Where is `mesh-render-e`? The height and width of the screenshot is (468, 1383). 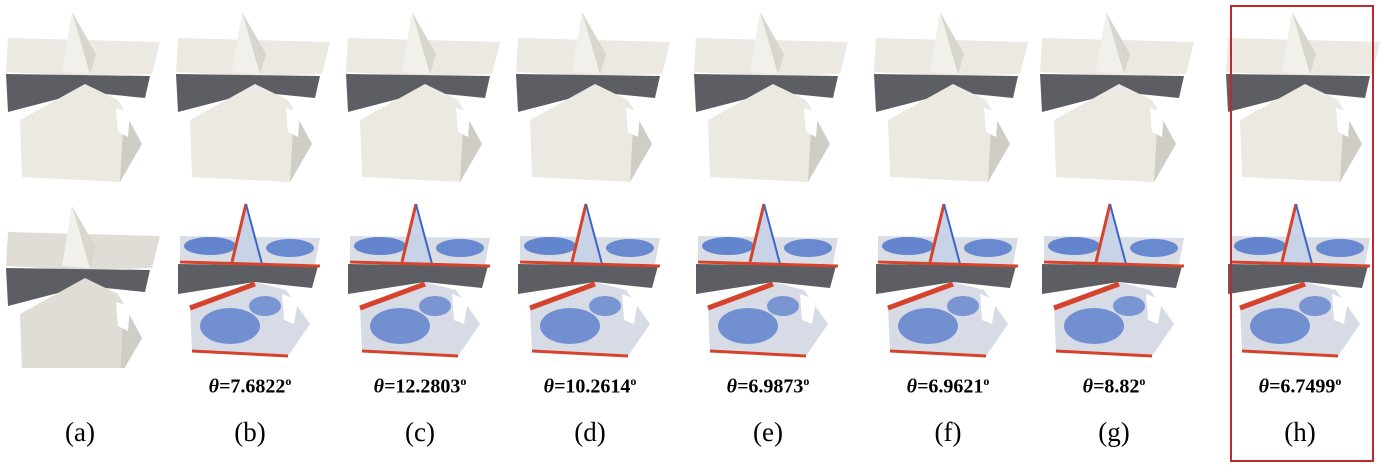 mesh-render-e is located at coordinates (771, 97).